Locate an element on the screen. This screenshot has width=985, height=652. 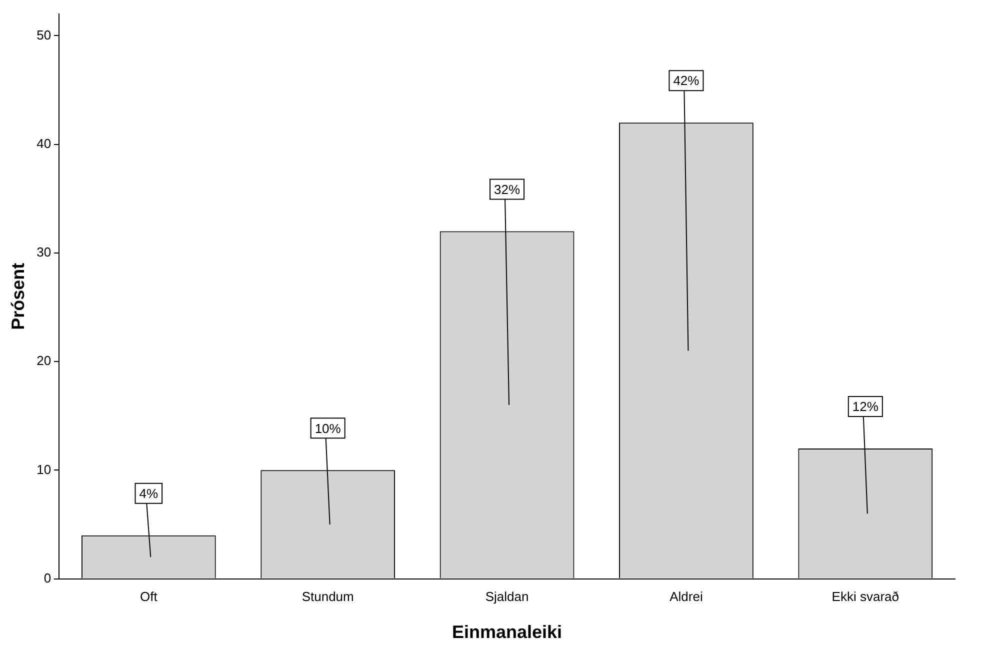
data-label: 32% is located at coordinates (507, 189).